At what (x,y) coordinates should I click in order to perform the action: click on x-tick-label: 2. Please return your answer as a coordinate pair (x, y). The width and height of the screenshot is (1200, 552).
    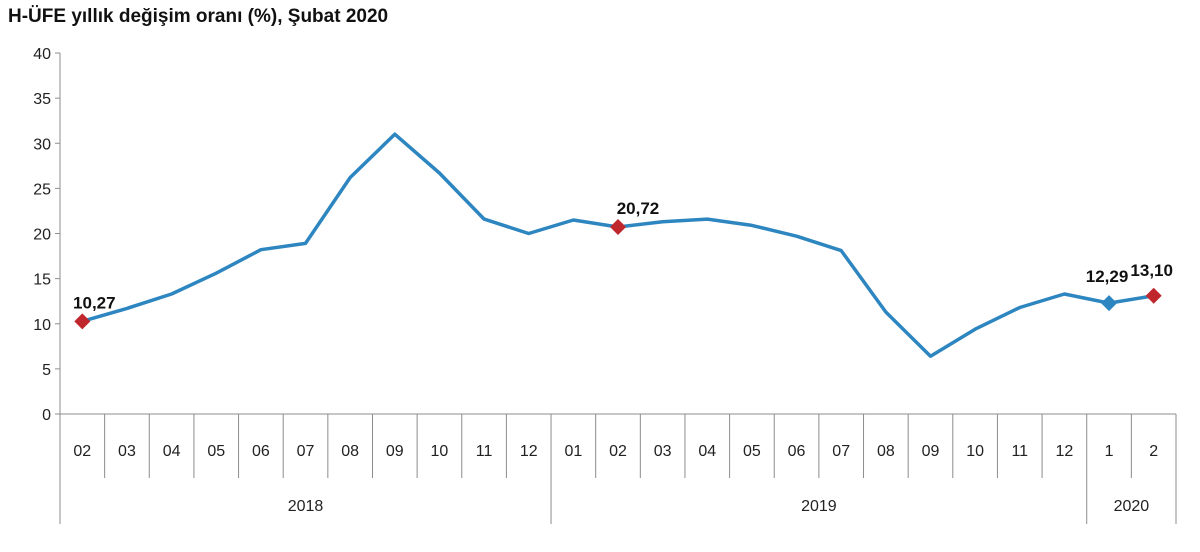
    Looking at the image, I should click on (1153, 451).